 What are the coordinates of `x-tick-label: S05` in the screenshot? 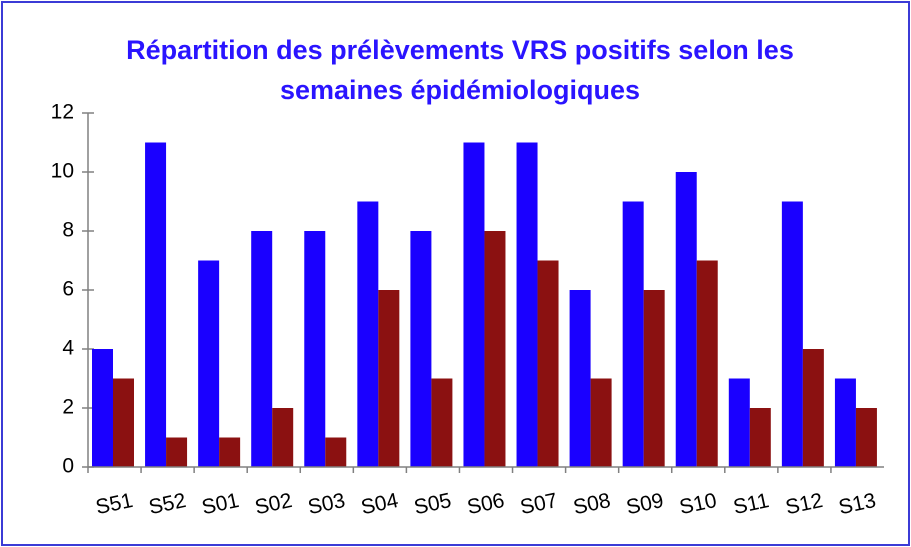 It's located at (432, 504).